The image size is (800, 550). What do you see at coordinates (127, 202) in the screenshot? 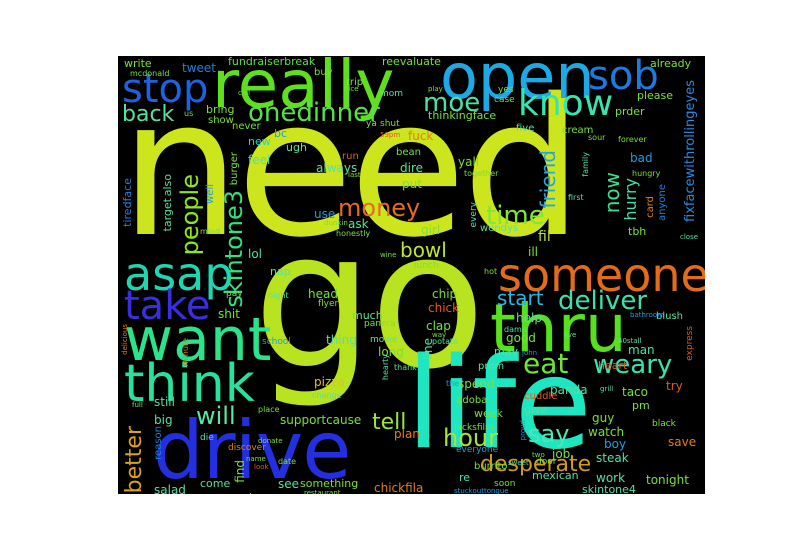
I see `word-tiredface: tiredface` at bounding box center [127, 202].